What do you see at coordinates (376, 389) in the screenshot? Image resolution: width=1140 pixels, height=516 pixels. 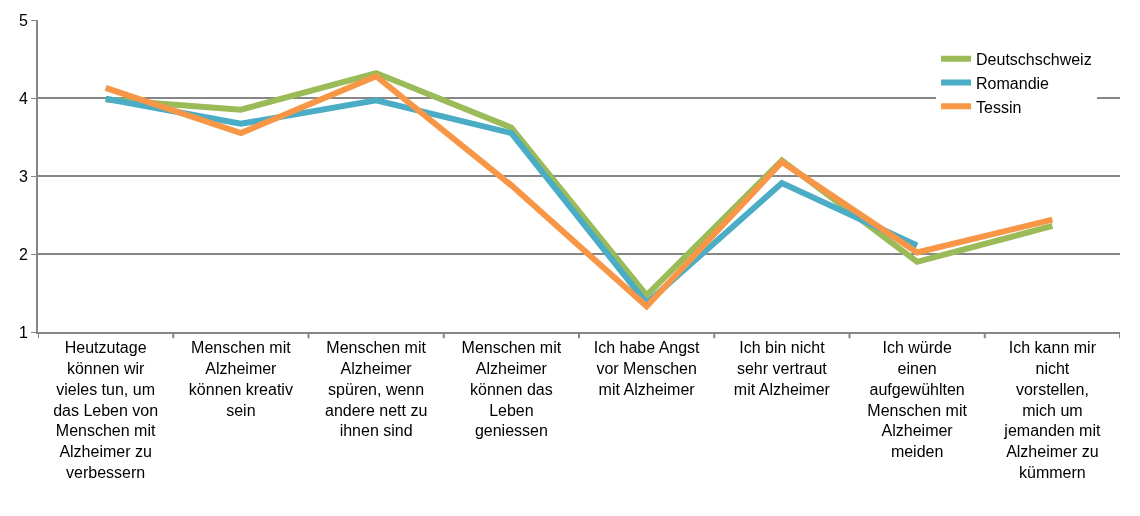 I see `x-tick-label: Menschen mit Alzheimer spüren, wenn andere nett zu ihnen sind` at bounding box center [376, 389].